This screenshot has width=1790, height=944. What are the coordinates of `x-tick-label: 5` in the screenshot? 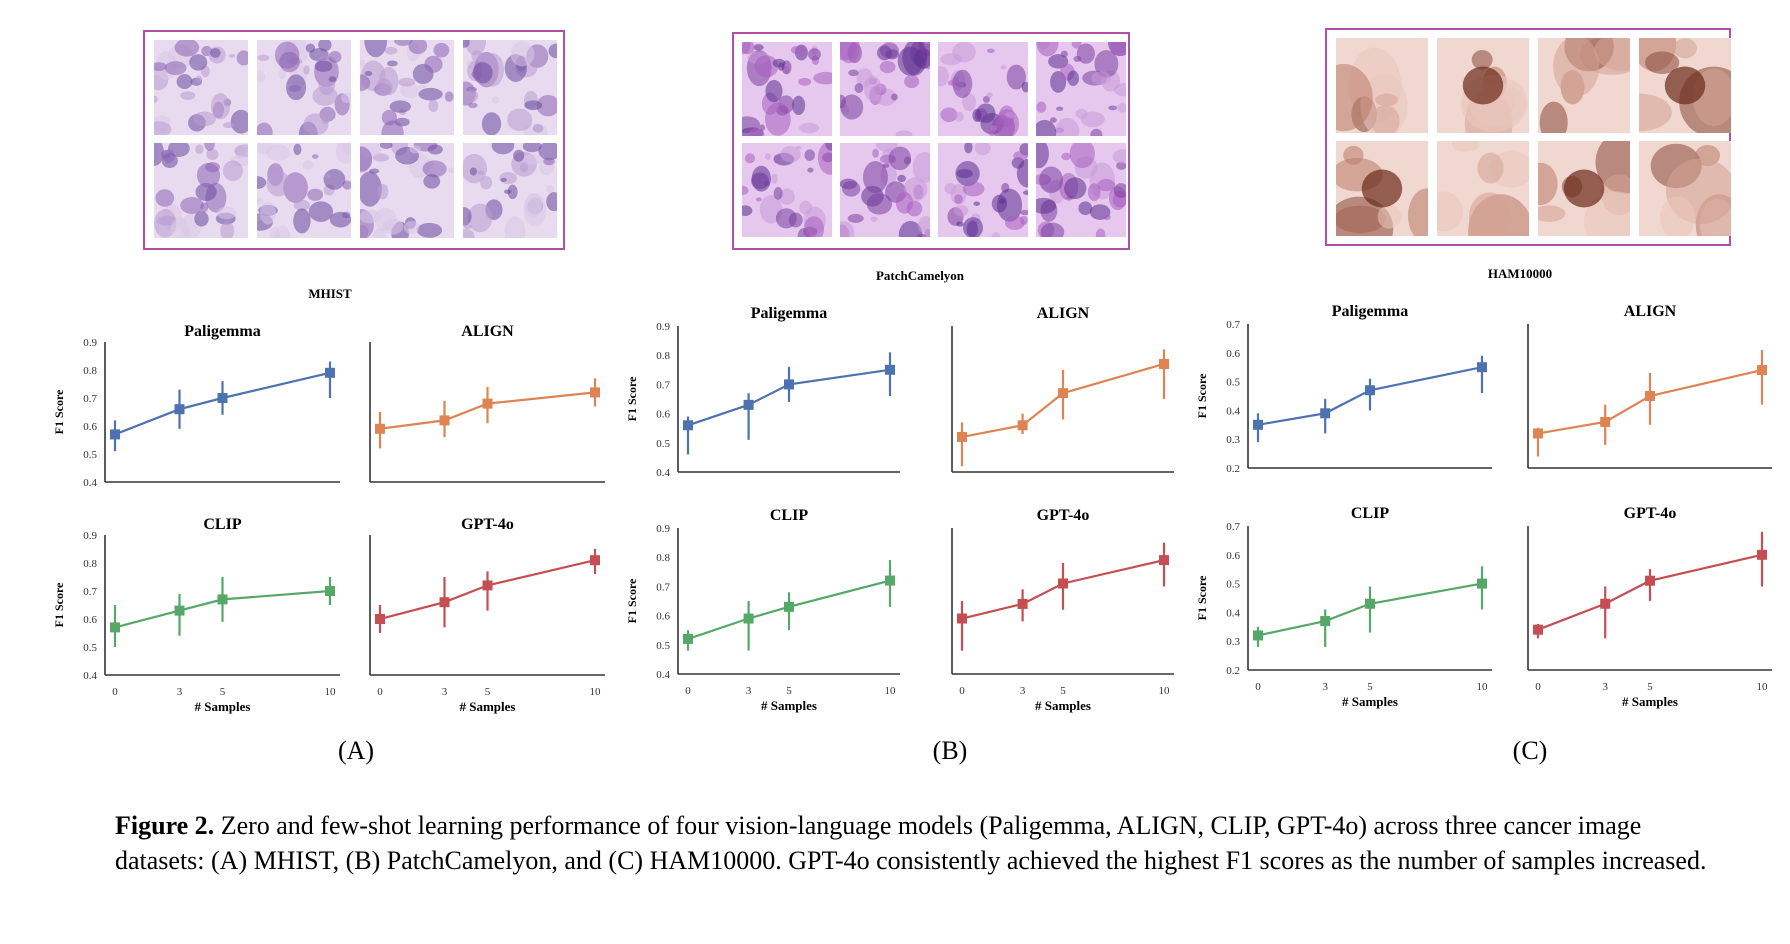 It's located at (1063, 691).